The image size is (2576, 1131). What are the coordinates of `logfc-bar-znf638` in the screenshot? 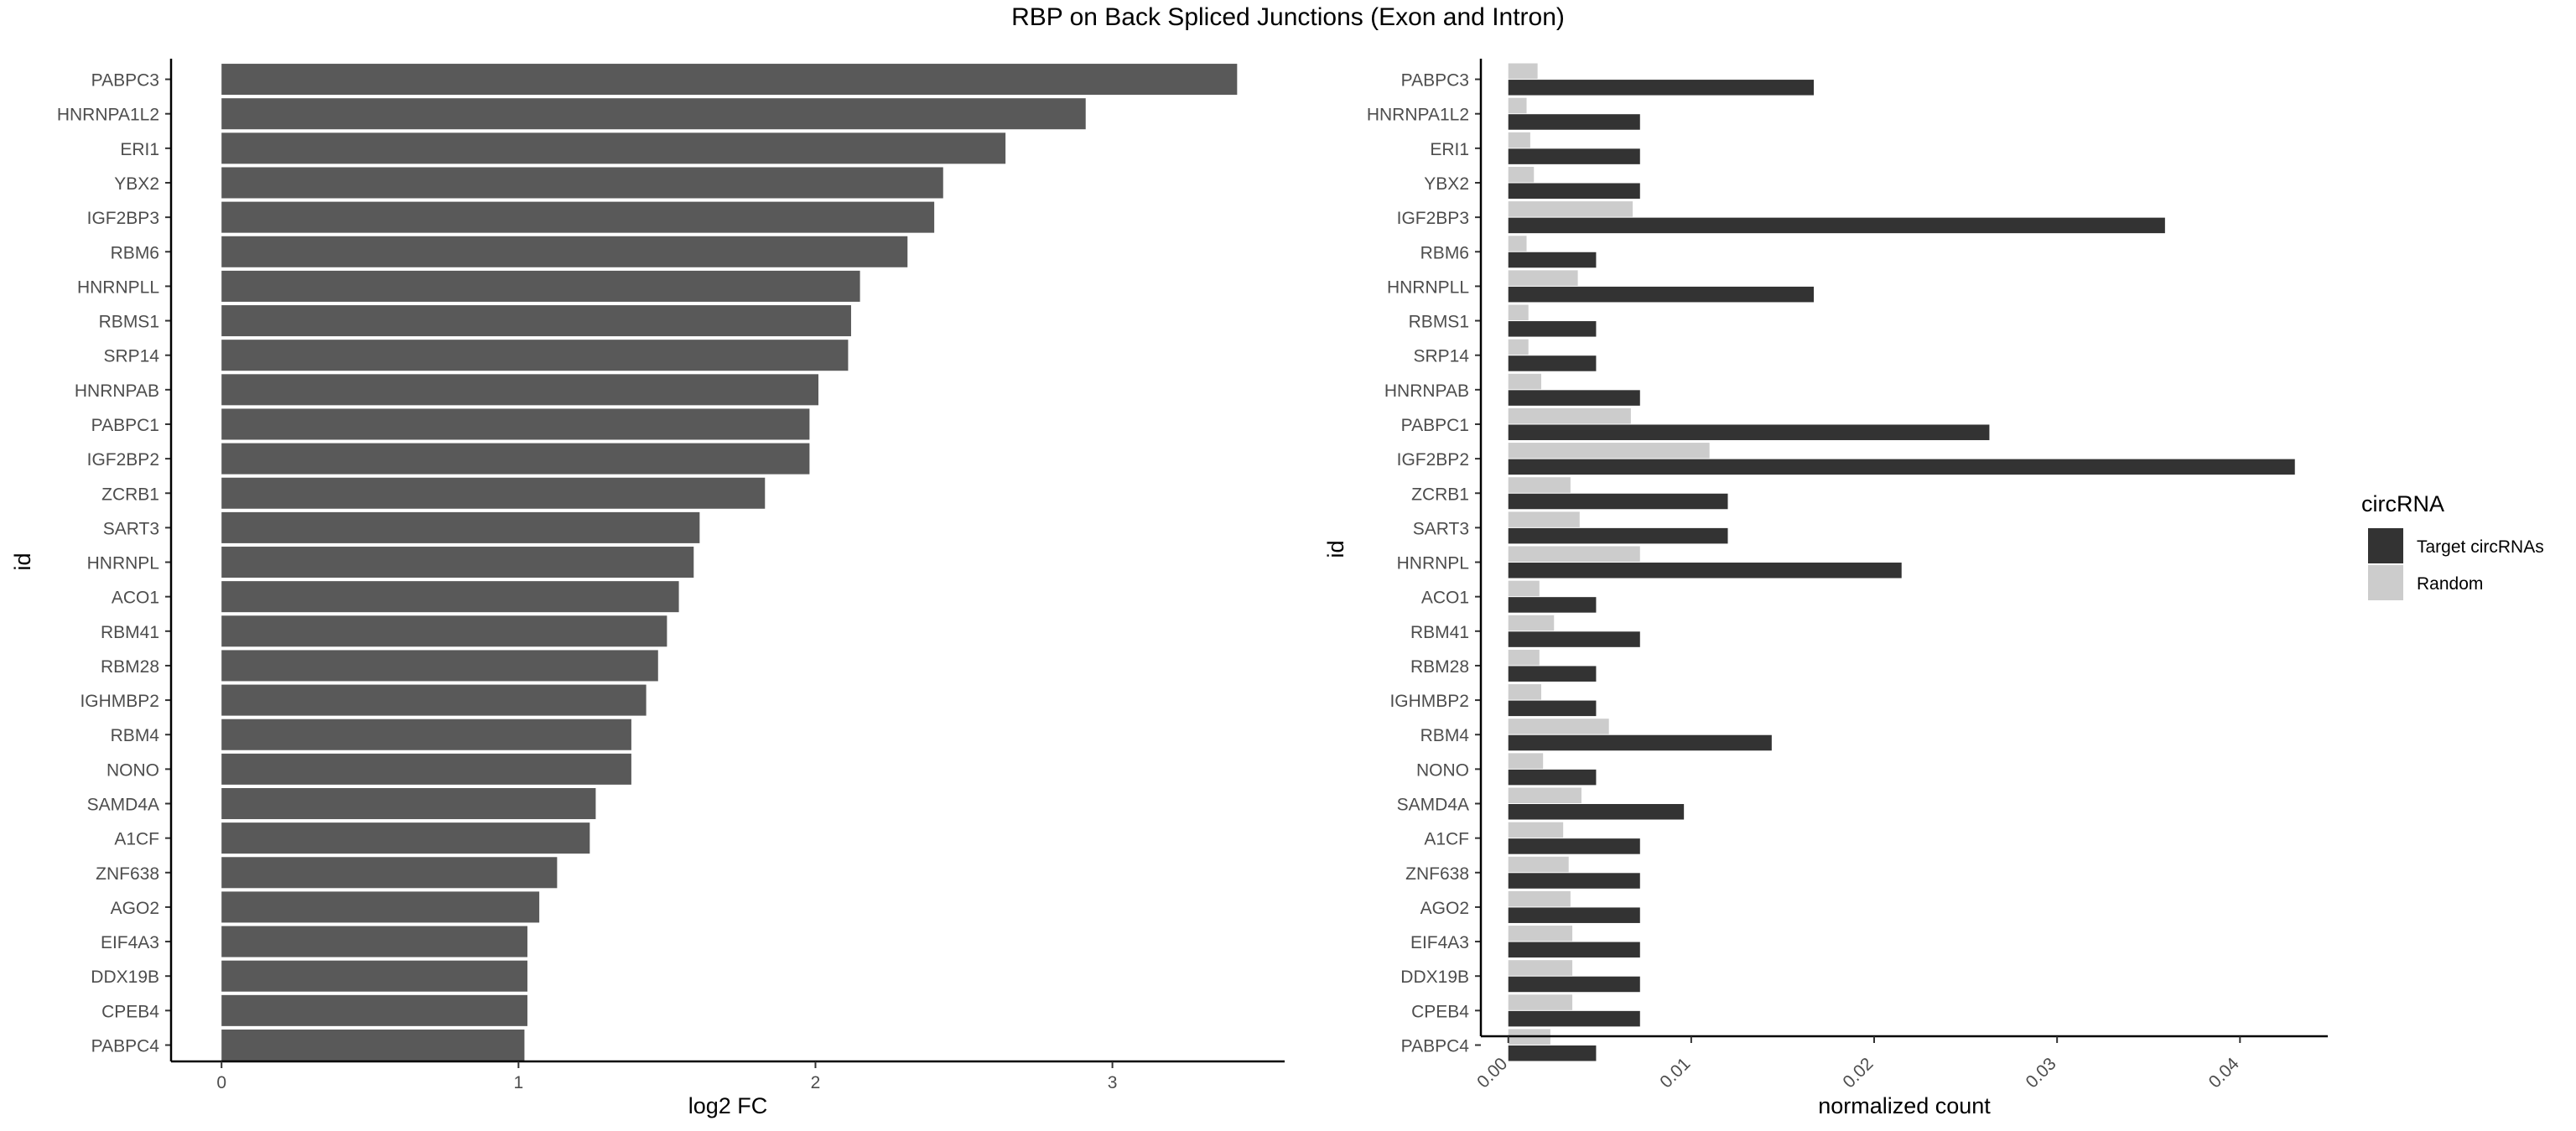 It's located at (389, 873).